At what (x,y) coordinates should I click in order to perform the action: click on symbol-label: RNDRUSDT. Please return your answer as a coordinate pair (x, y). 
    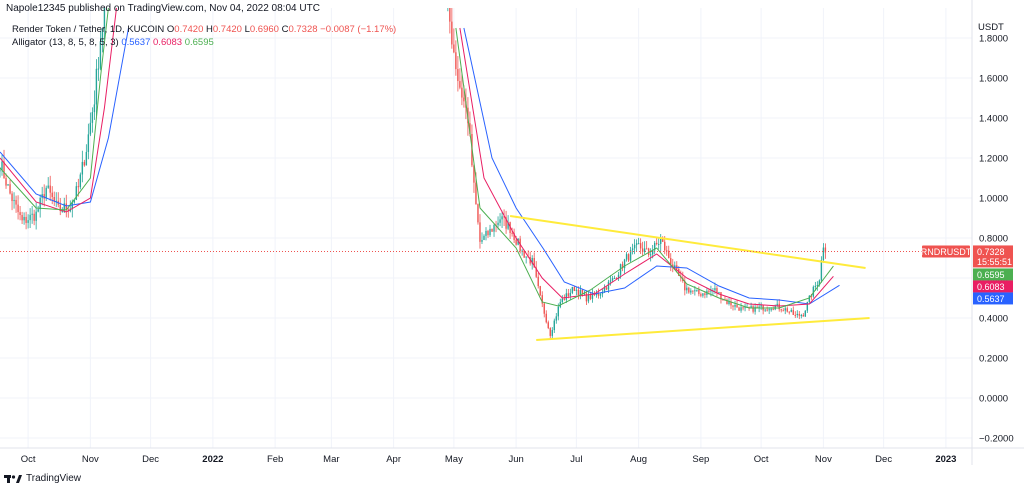
    Looking at the image, I should click on (946, 251).